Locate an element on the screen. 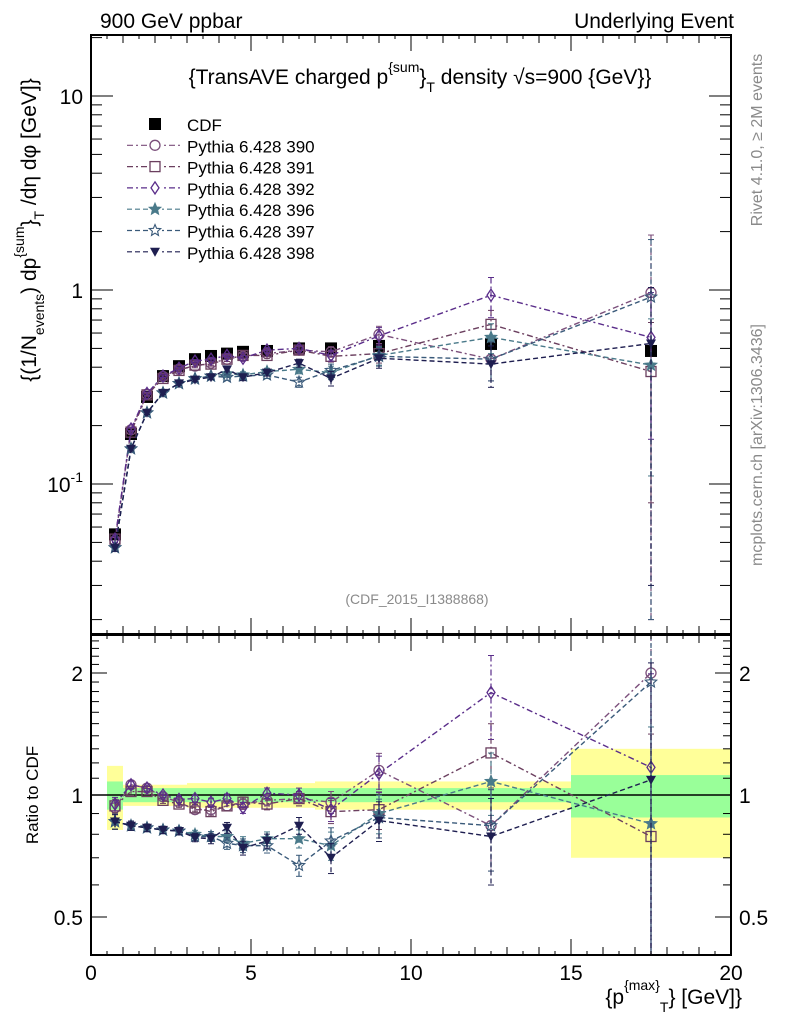 Image resolution: width=786 pixels, height=1024 pixels. title-sub: T is located at coordinates (430, 87).